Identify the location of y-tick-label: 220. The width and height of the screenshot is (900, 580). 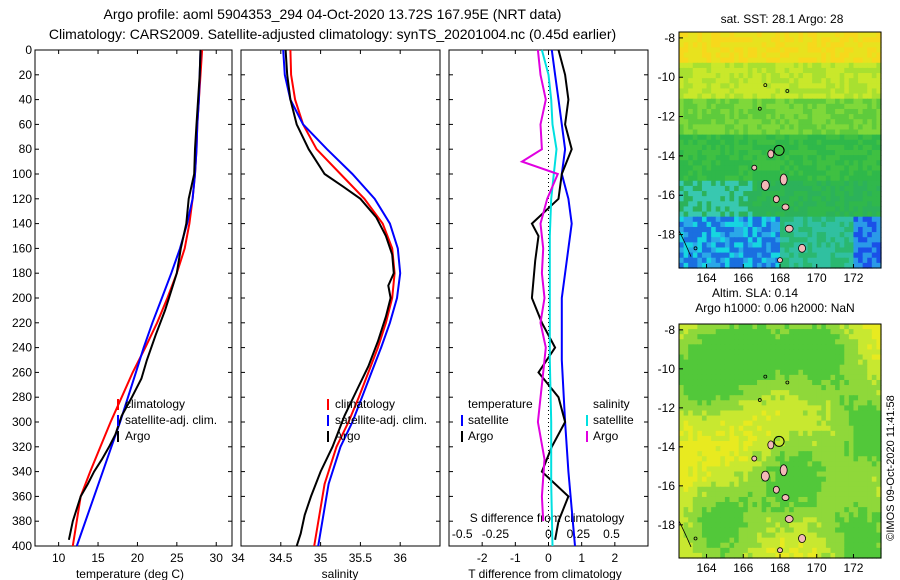
(22, 323).